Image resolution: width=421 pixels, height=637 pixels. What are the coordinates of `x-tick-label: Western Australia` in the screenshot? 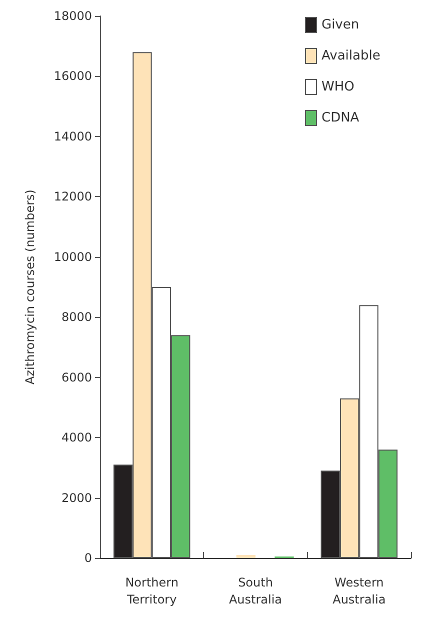 It's located at (359, 591).